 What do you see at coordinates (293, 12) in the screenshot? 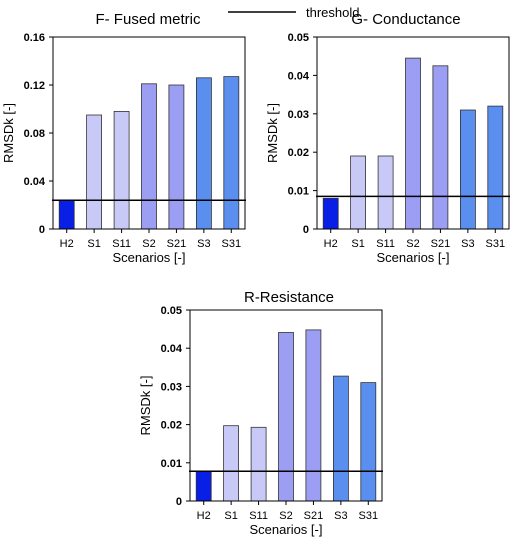
I see `legend: threshold` at bounding box center [293, 12].